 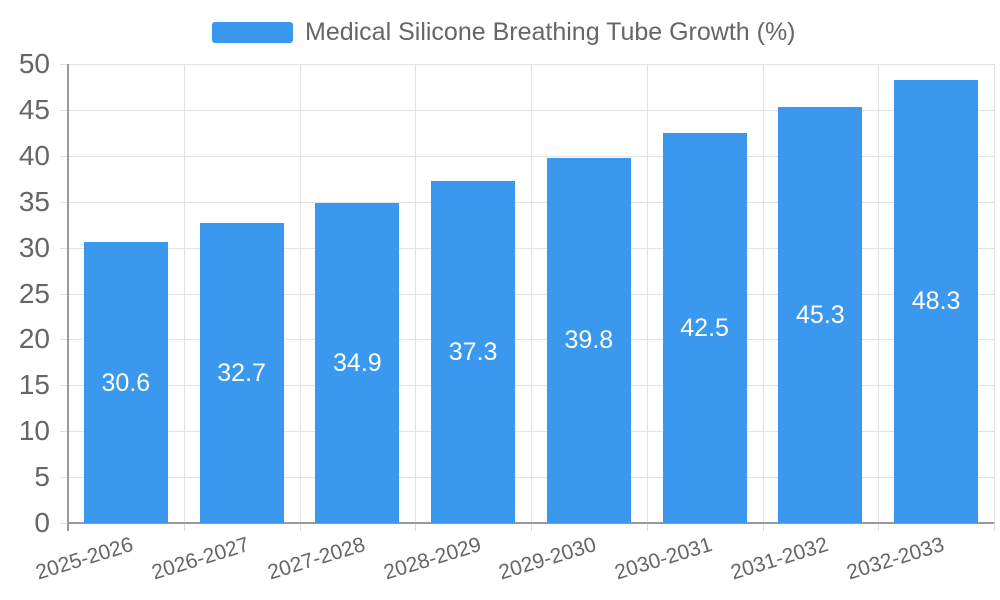 I want to click on bar-value-label: 42.5, so click(x=704, y=327).